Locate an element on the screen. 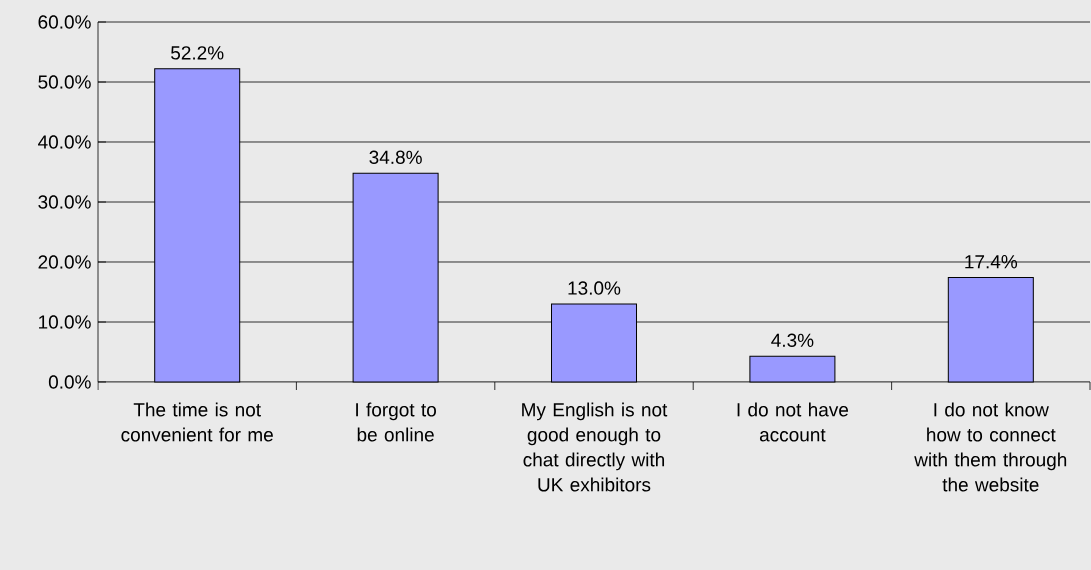 This screenshot has height=570, width=1091. y-tick-label: 10.0% is located at coordinates (65, 322).